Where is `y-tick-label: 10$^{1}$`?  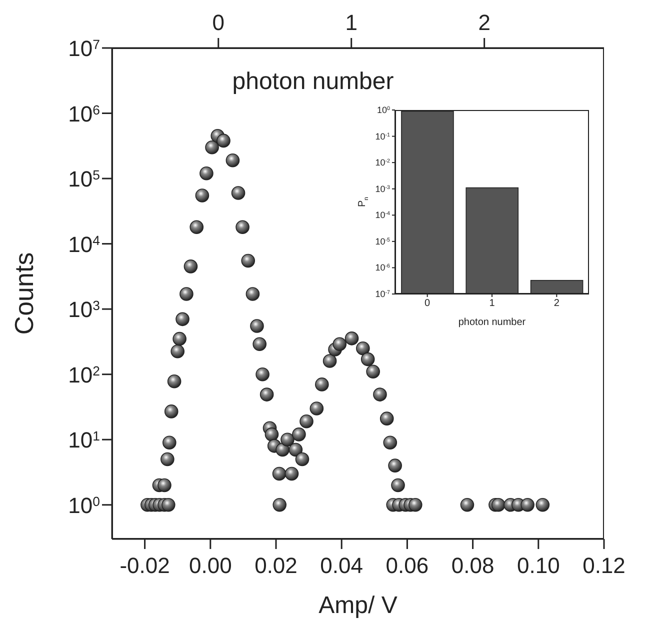
y-tick-label: 10$^{1}$ is located at coordinates (84, 440).